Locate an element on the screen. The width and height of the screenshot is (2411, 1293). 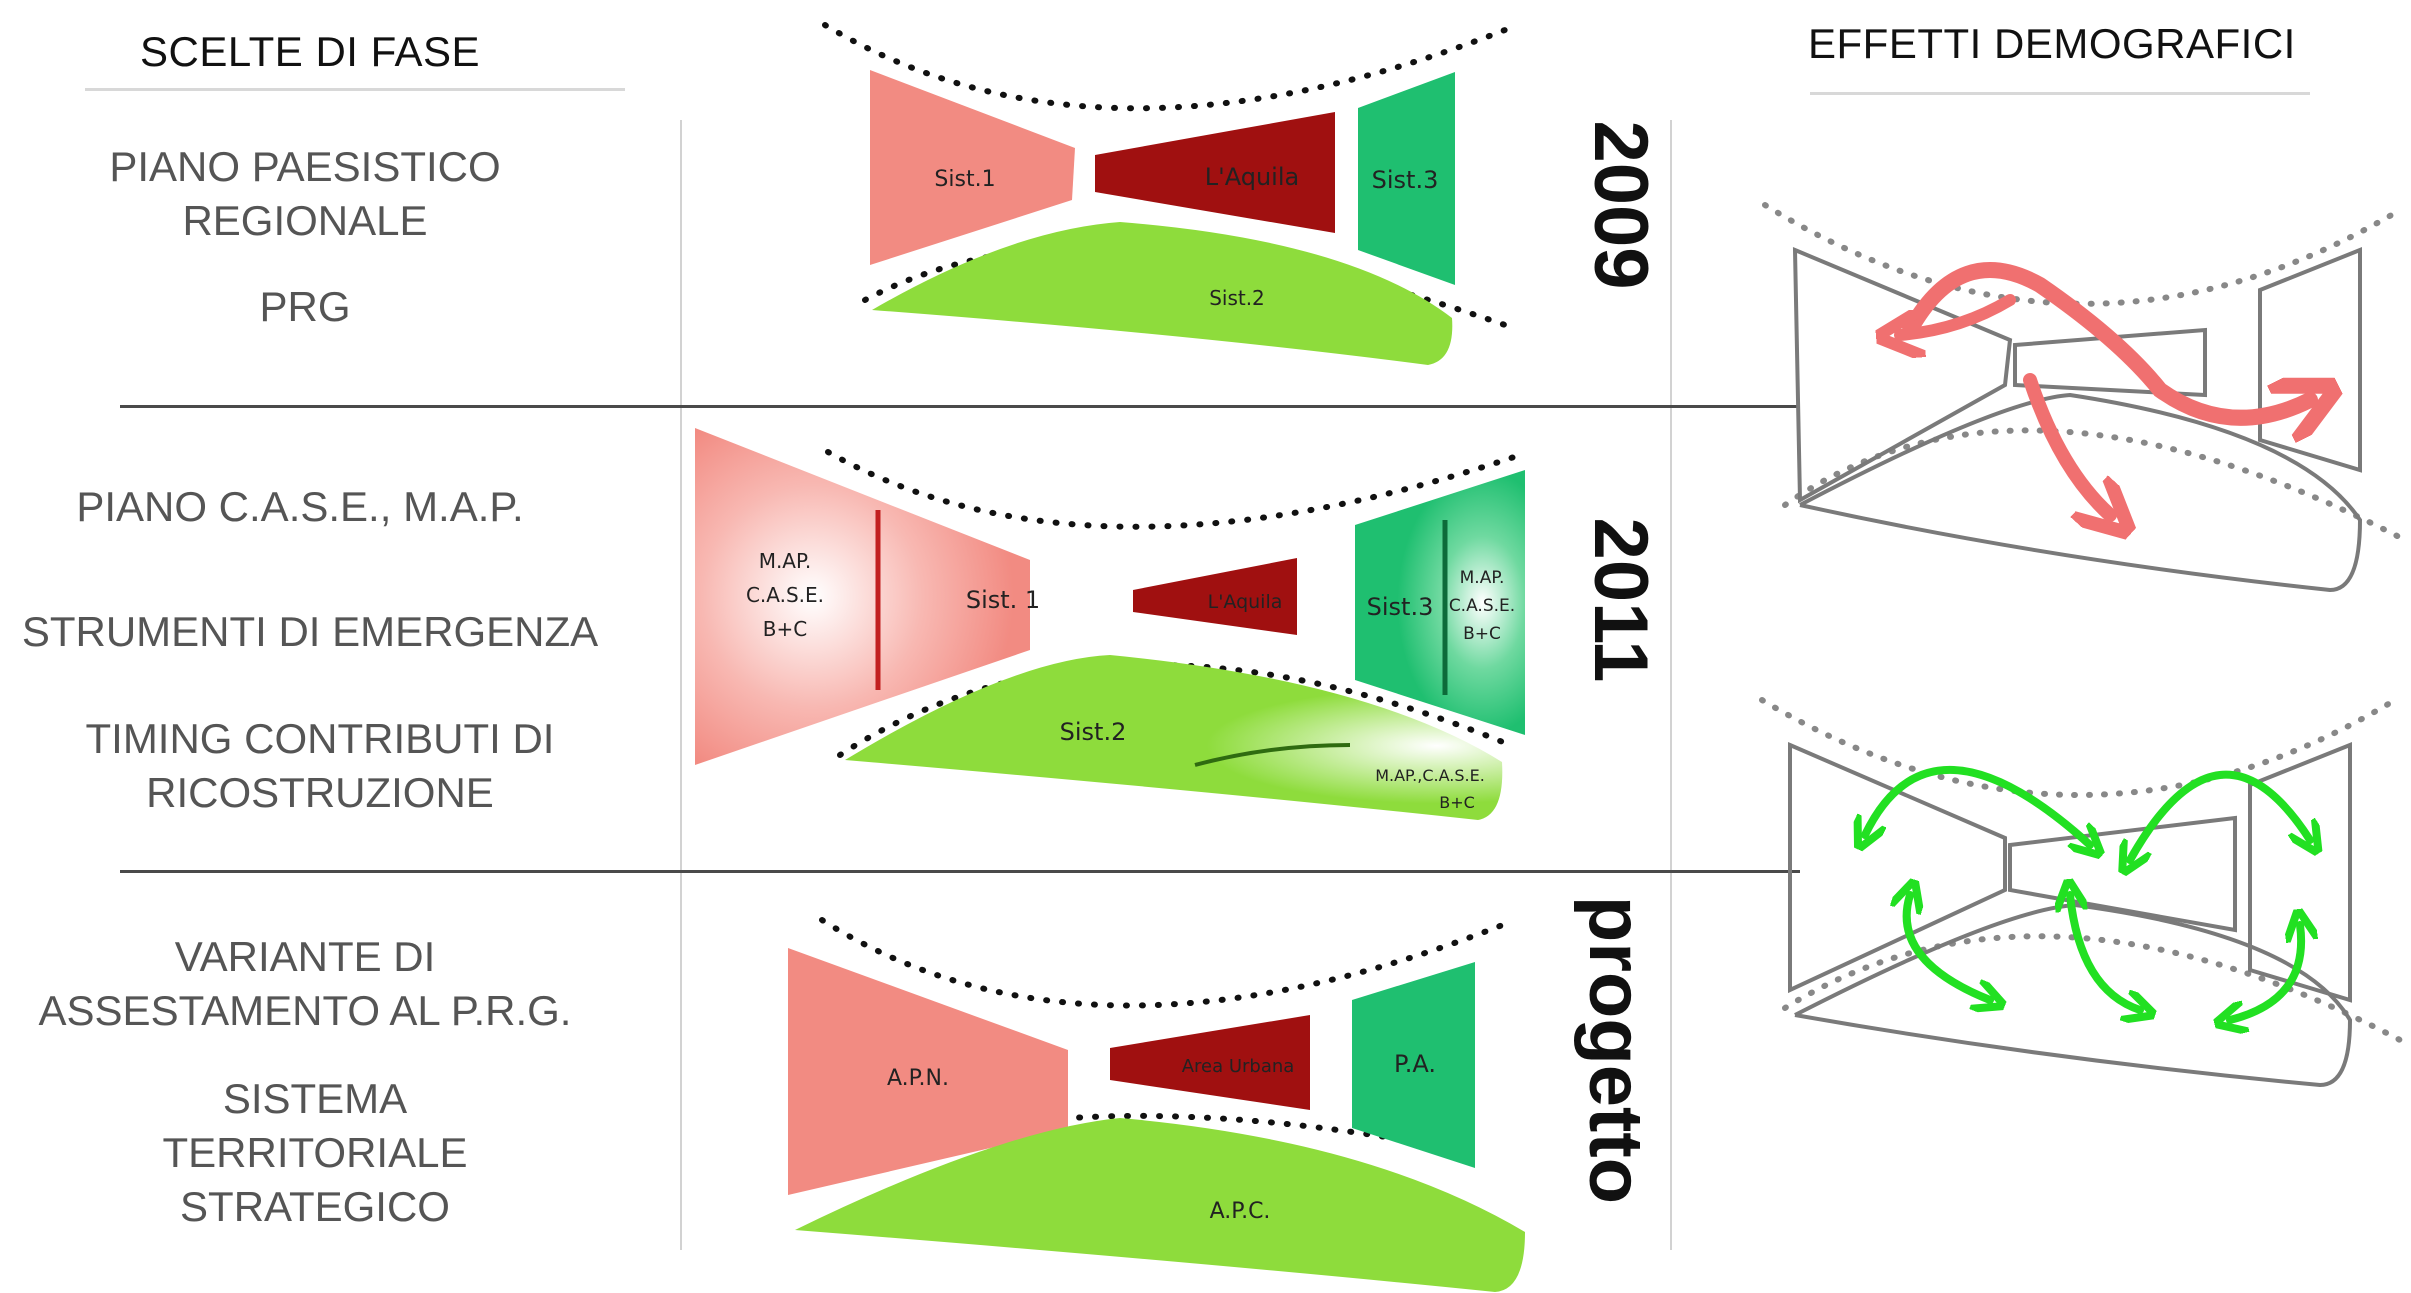
area-urbana-shape is located at coordinates (1210, 1062).